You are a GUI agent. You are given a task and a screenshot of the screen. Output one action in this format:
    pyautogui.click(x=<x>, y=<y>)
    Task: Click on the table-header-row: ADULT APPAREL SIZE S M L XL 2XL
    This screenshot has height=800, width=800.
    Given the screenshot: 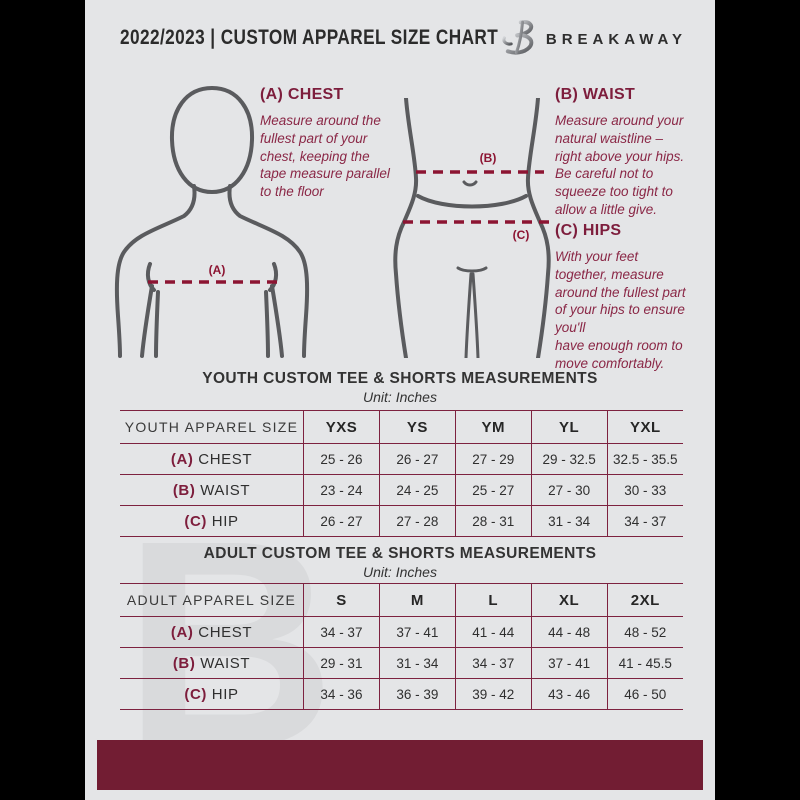 What is the action you would take?
    pyautogui.click(x=401, y=600)
    